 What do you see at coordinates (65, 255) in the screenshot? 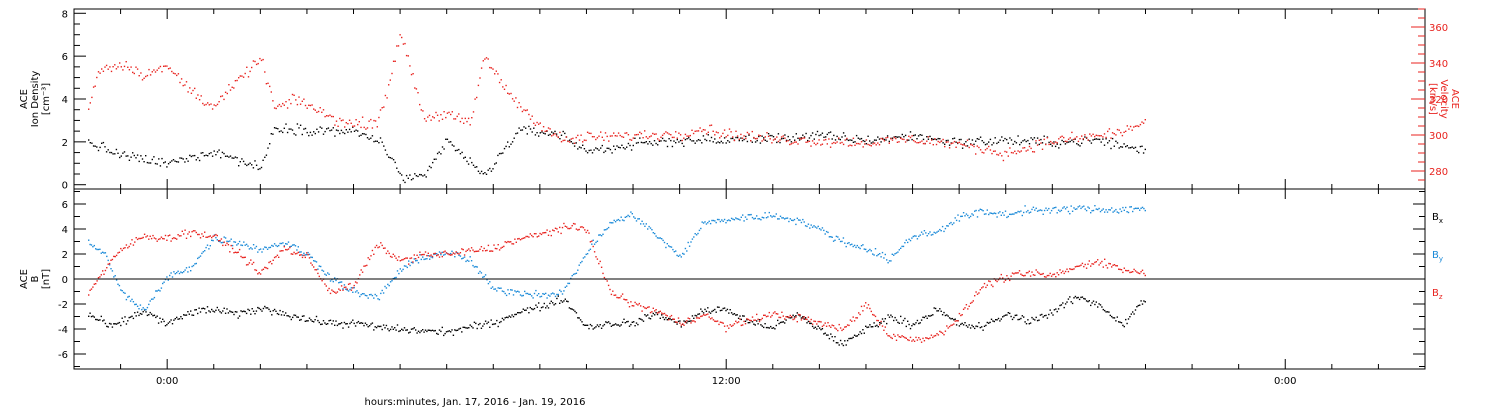
I see `b-field-tick-label: 2` at bounding box center [65, 255].